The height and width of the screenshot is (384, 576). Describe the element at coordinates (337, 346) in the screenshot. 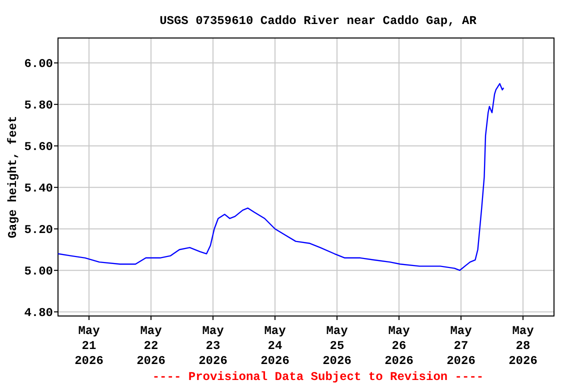

I see `x-tick-label: May 25 2026` at that location.